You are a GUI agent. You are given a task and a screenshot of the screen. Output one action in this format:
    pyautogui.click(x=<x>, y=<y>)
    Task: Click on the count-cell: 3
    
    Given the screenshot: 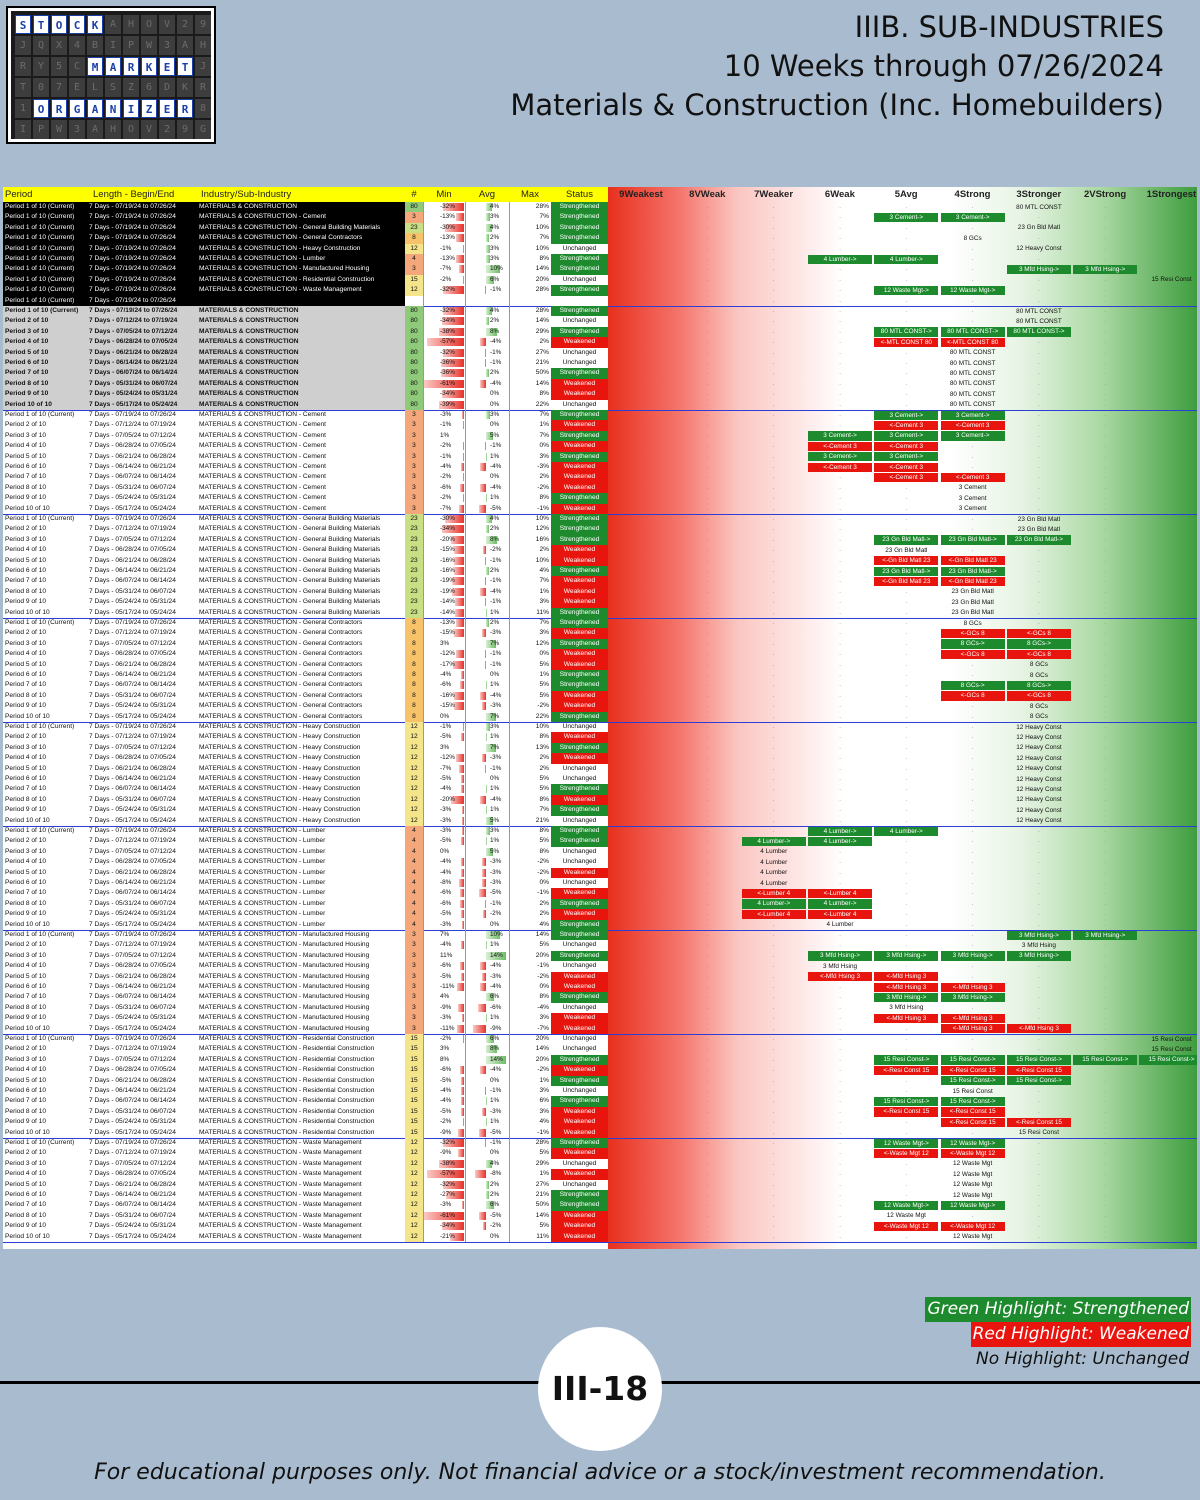 What is the action you would take?
    pyautogui.click(x=414, y=966)
    